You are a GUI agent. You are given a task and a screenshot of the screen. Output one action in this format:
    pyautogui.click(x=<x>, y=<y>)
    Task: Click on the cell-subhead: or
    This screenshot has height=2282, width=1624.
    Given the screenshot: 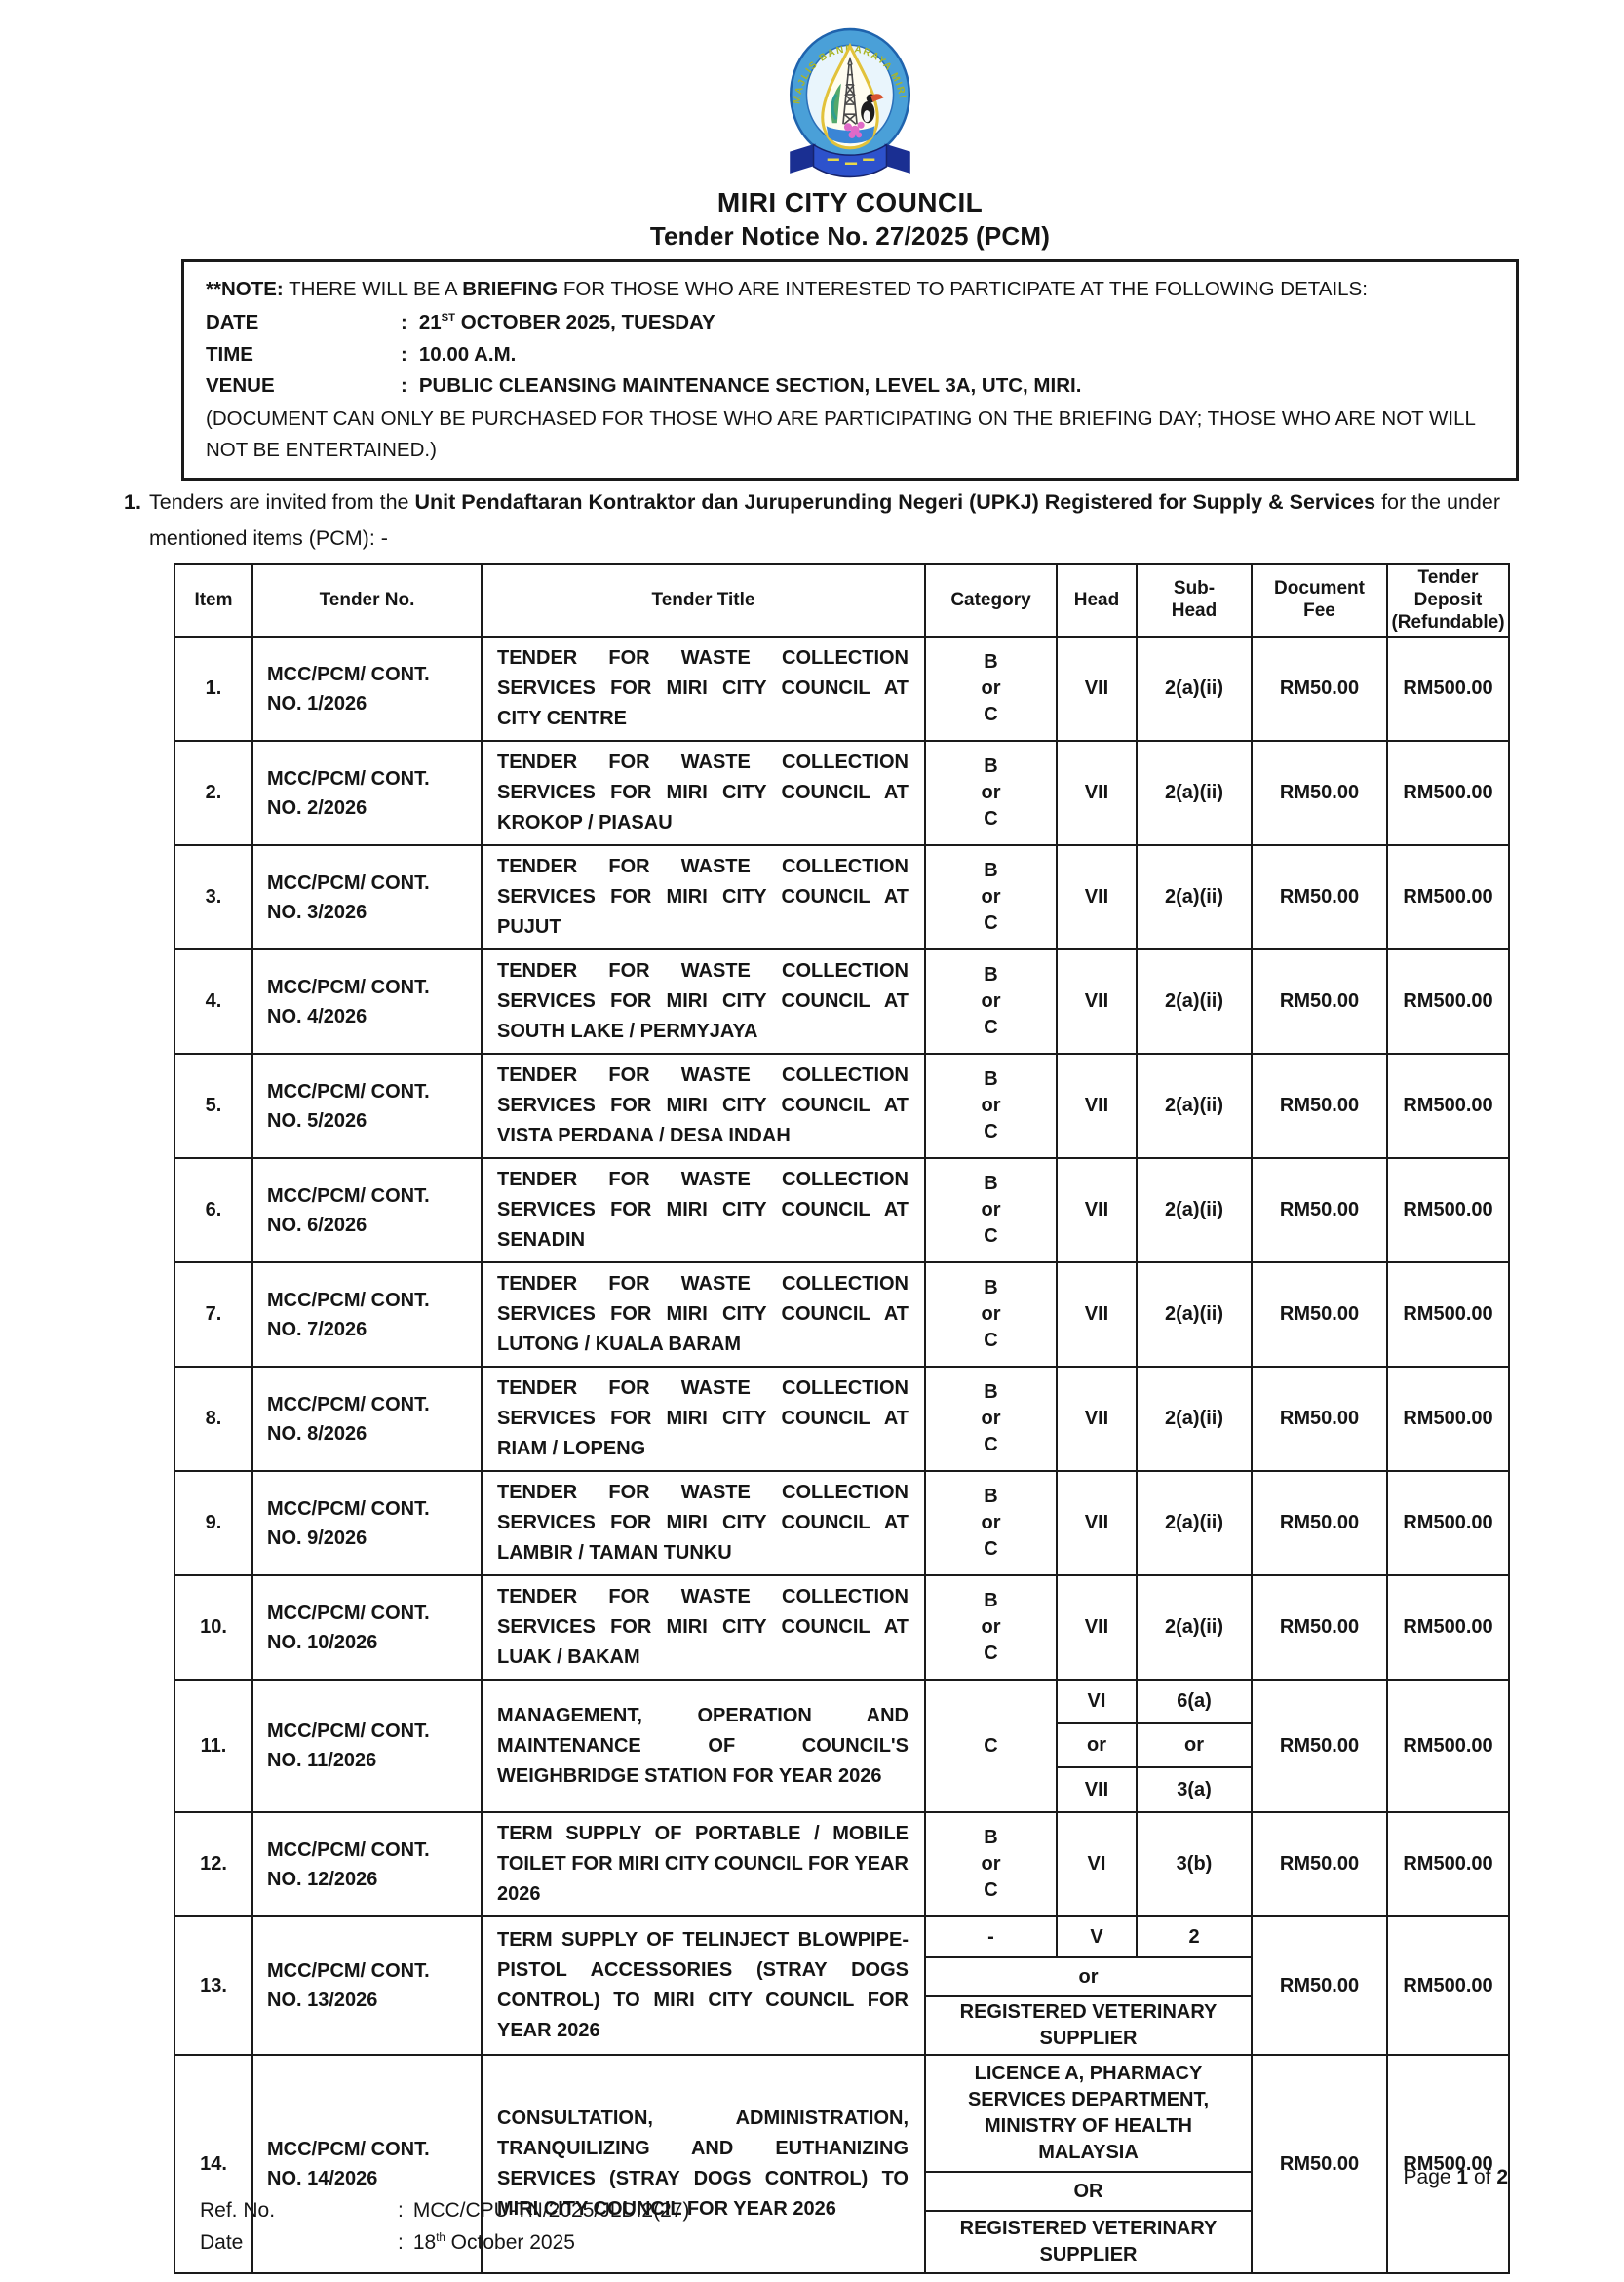 What is the action you would take?
    pyautogui.click(x=1194, y=1745)
    